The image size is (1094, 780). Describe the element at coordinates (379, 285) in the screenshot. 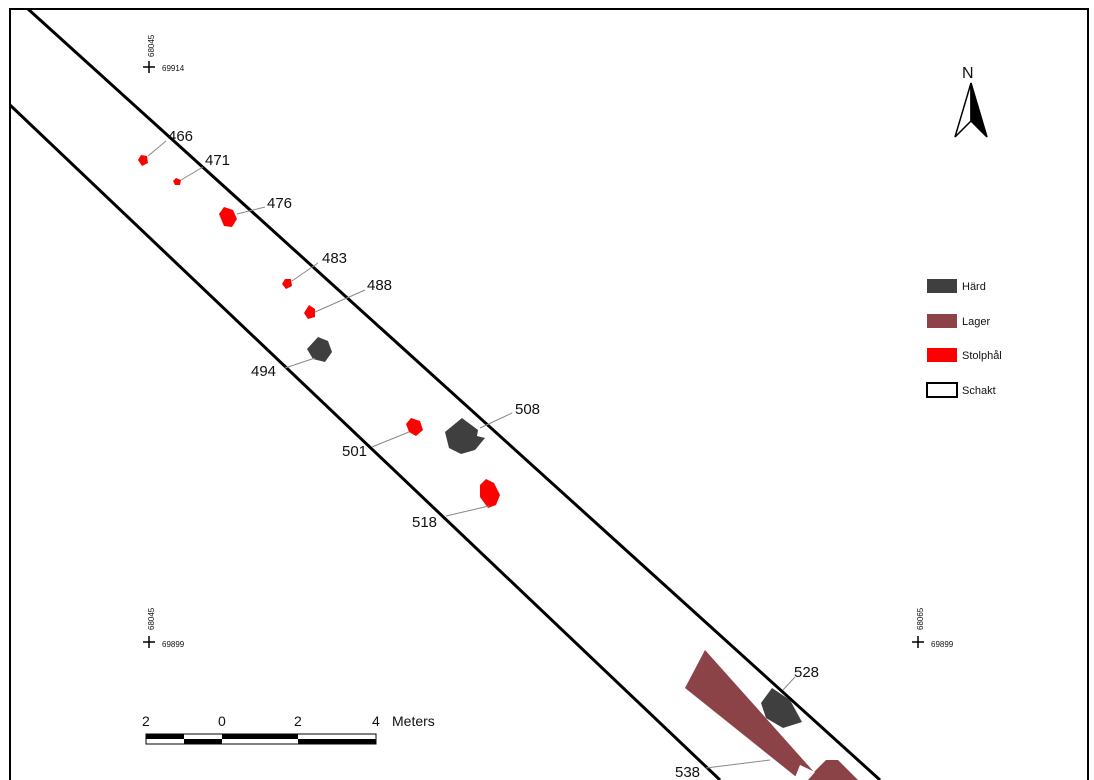

I see `label-488: 488` at that location.